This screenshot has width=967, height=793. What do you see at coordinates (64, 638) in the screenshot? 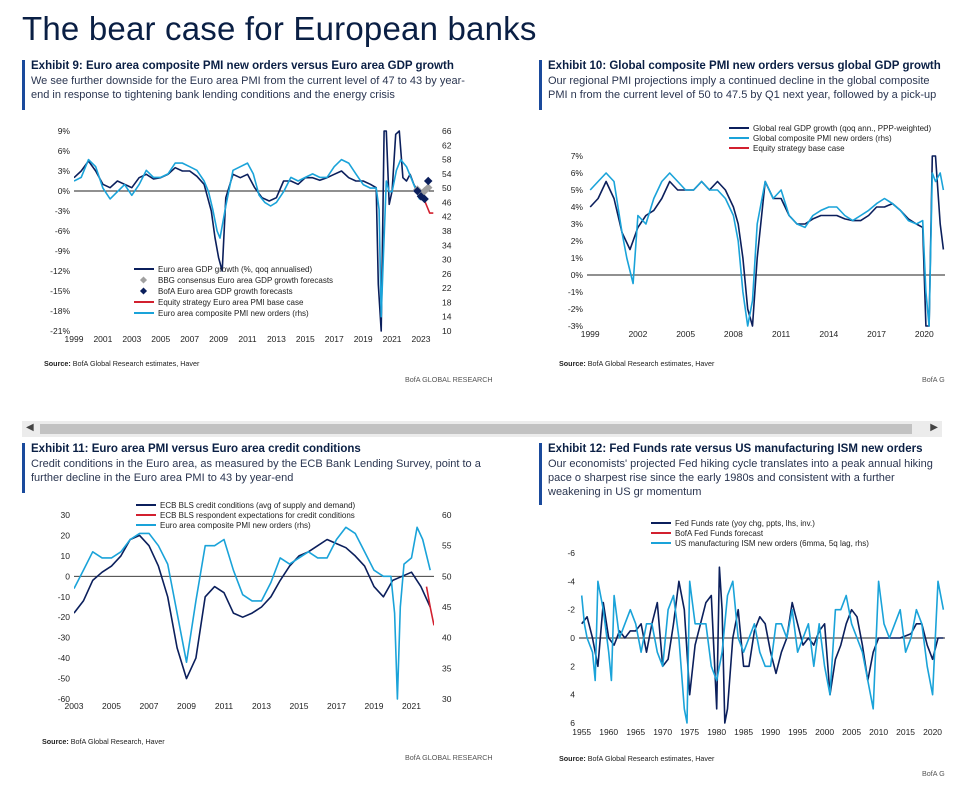
I see `y-left-tick-label: -30` at bounding box center [64, 638].